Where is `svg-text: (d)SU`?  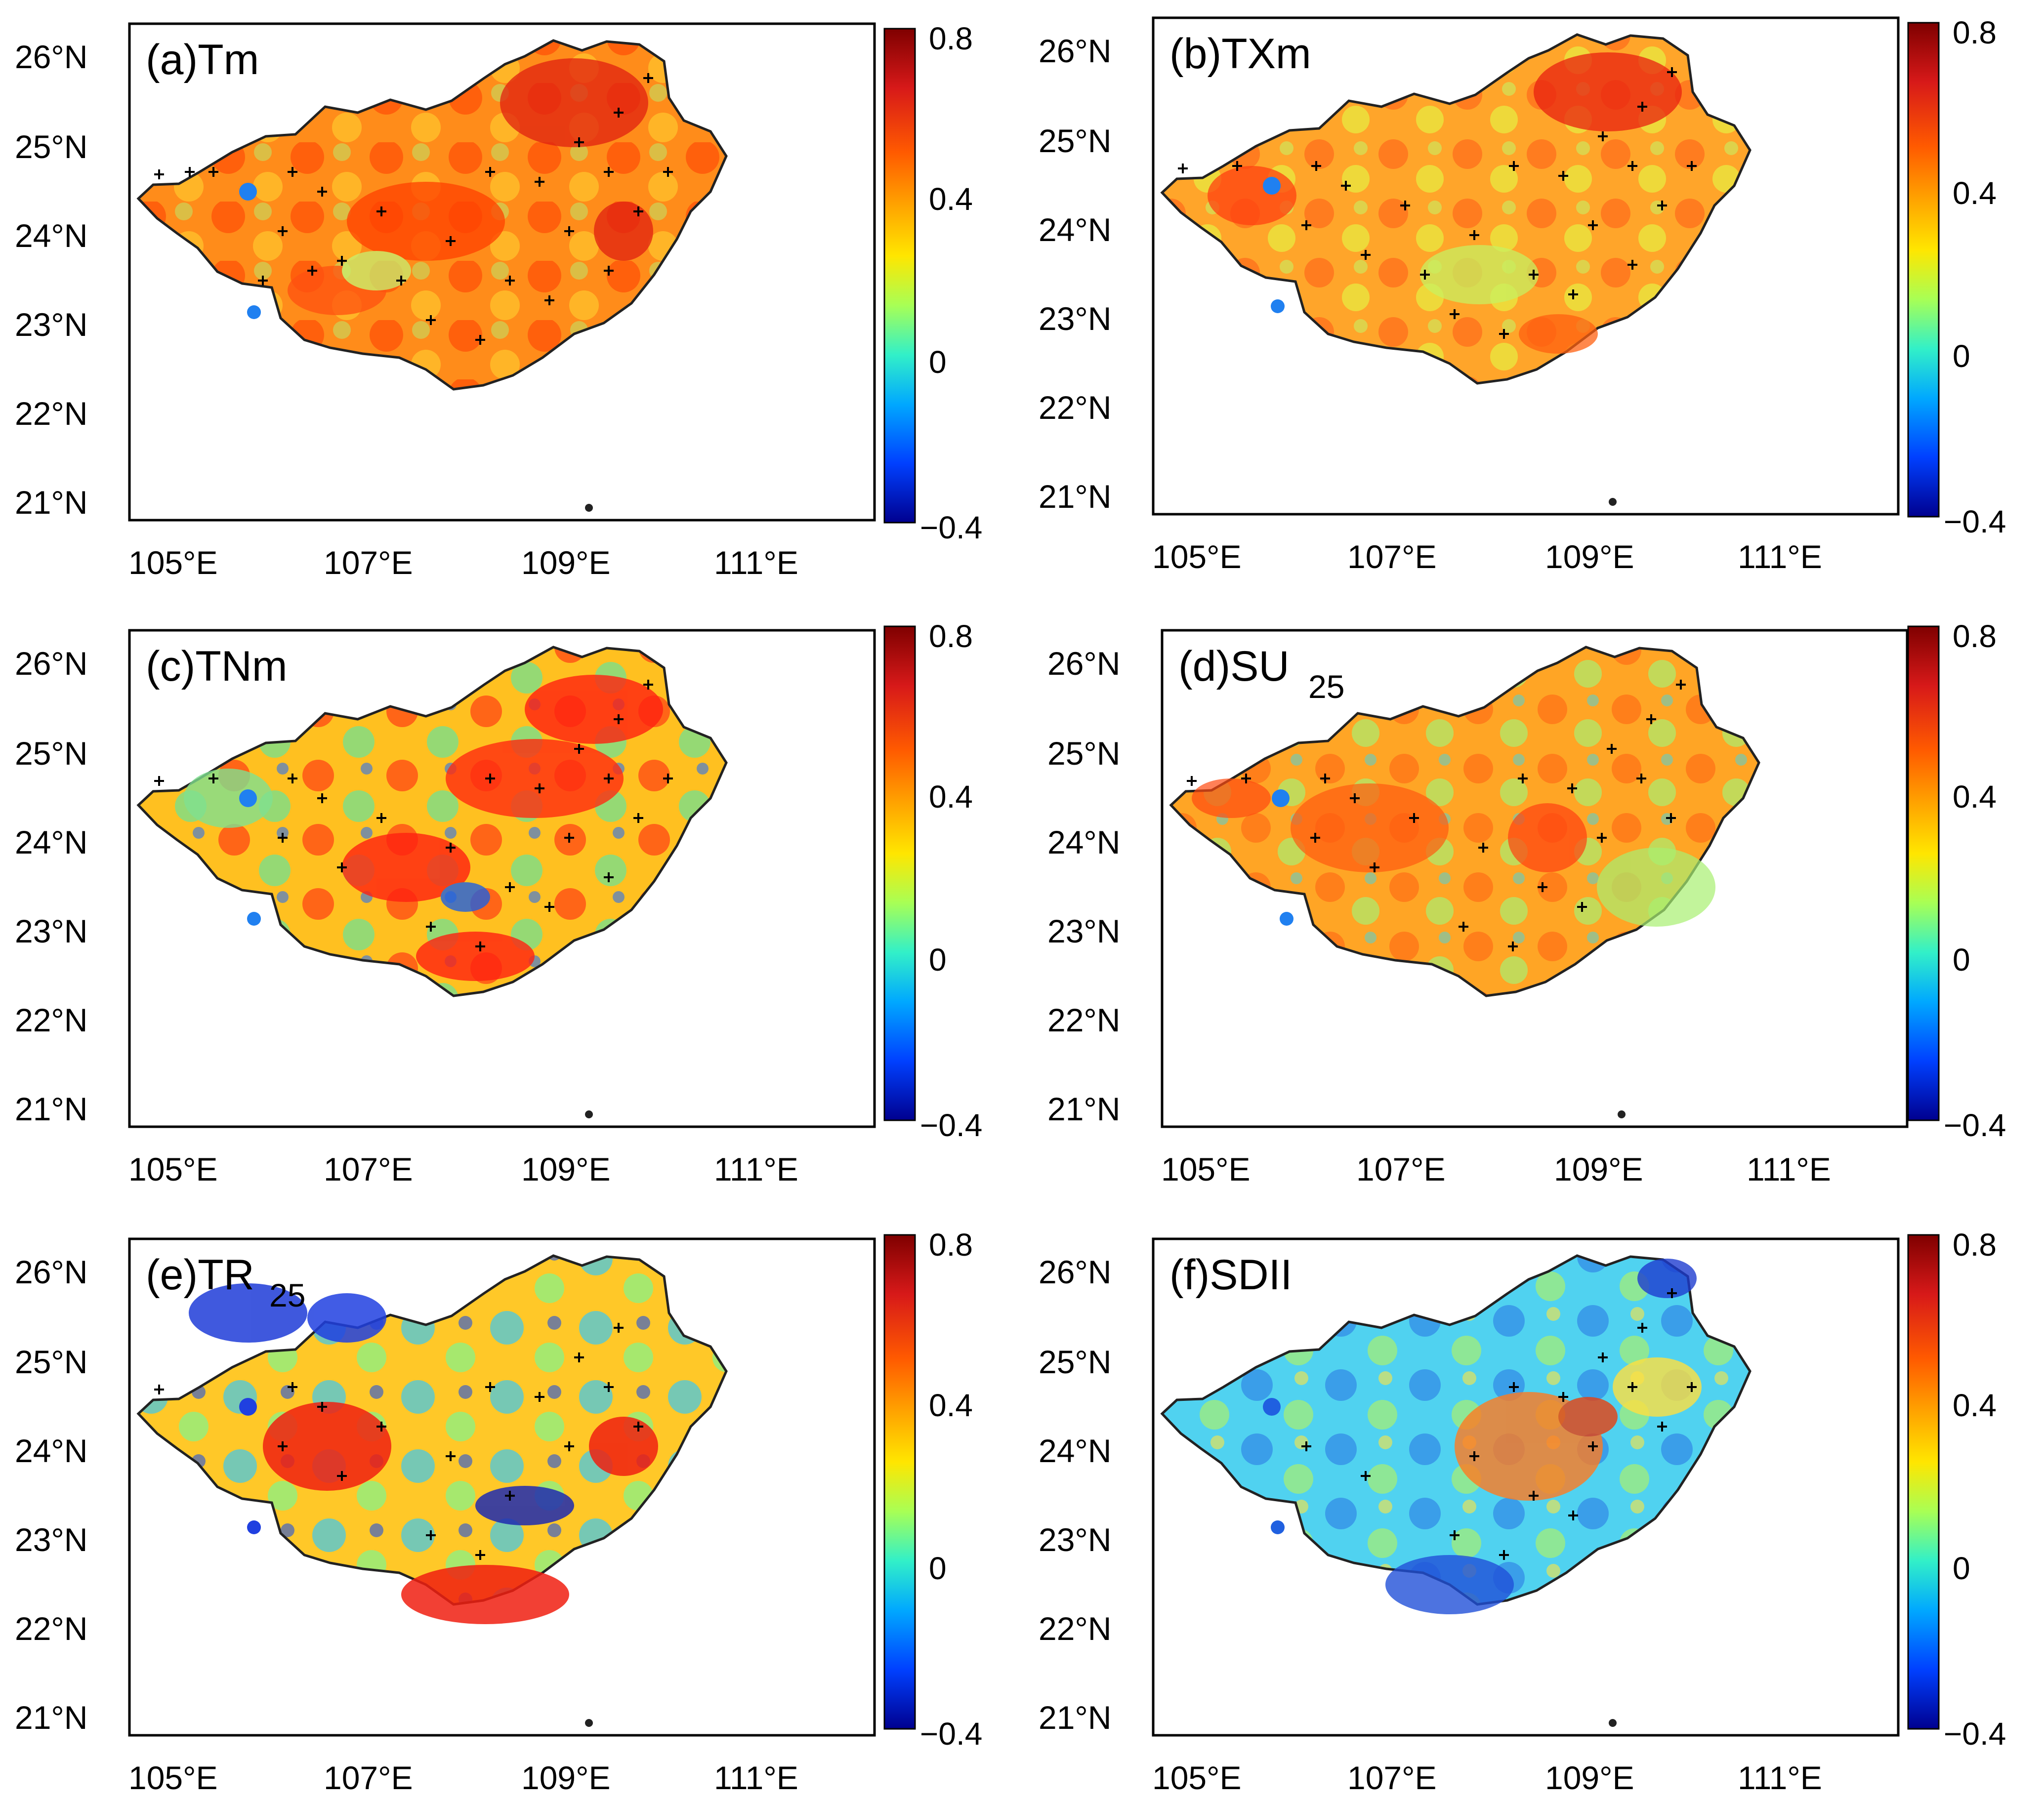 svg-text: (d)SU is located at coordinates (1234, 666).